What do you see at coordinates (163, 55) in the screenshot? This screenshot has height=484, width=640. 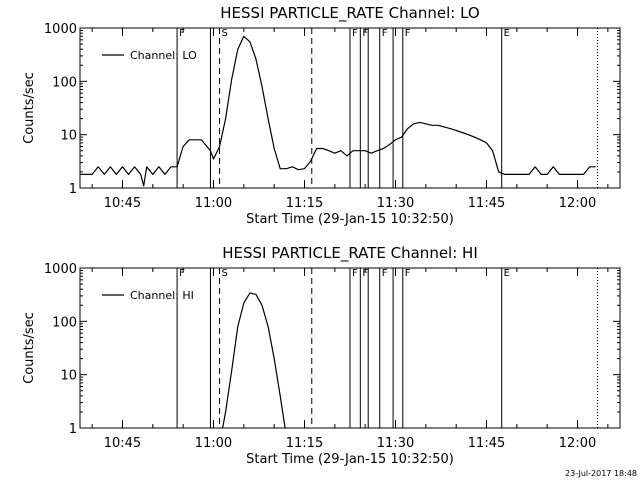 I see `legend-label: Channel: LO` at bounding box center [163, 55].